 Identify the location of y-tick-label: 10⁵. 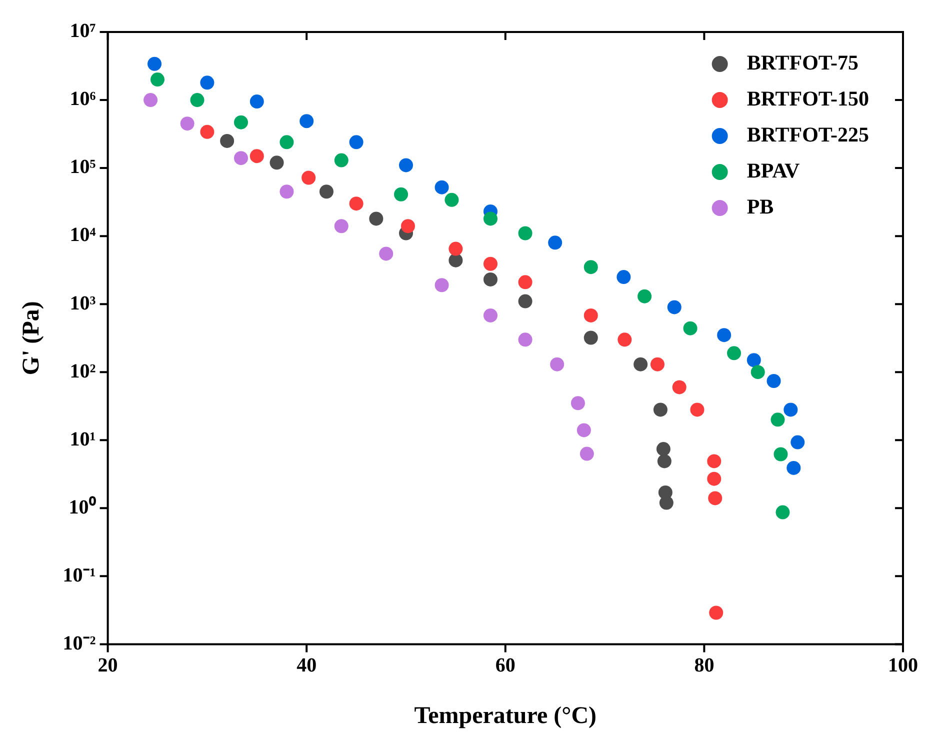
(83, 167).